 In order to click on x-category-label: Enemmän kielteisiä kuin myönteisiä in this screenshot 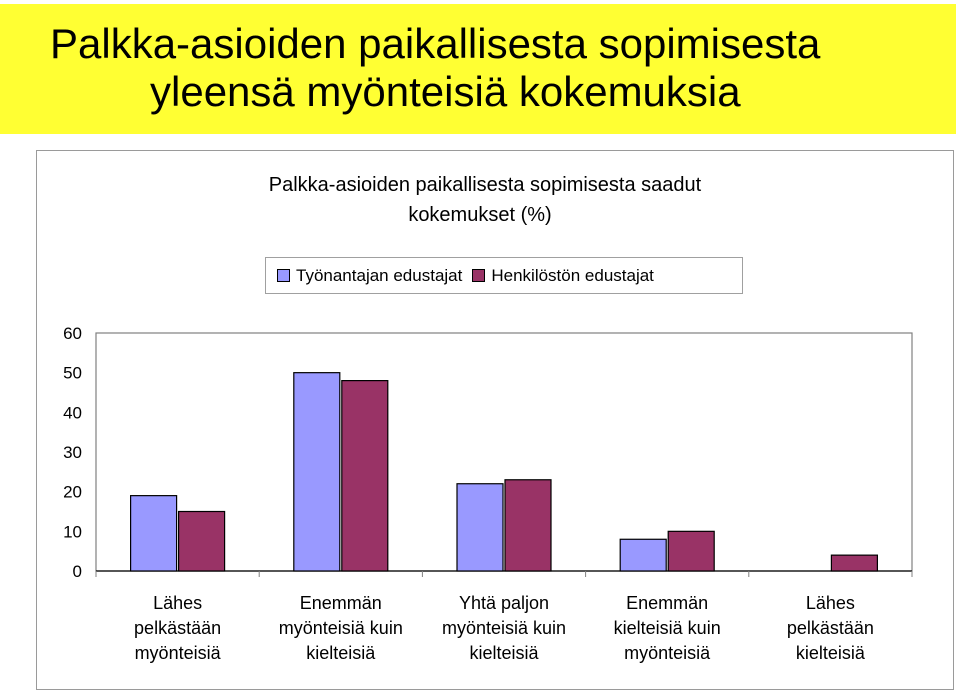, I will do `click(667, 628)`.